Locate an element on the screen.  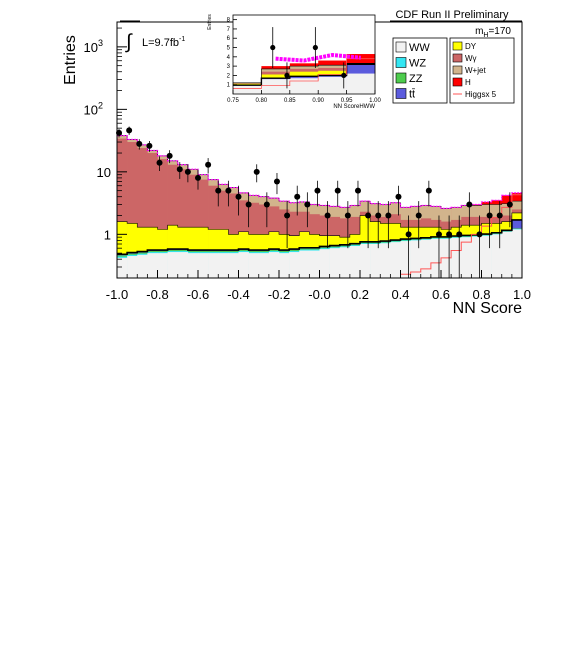
chart-title: CDF Run II Preliminary is located at coordinates (452, 15).